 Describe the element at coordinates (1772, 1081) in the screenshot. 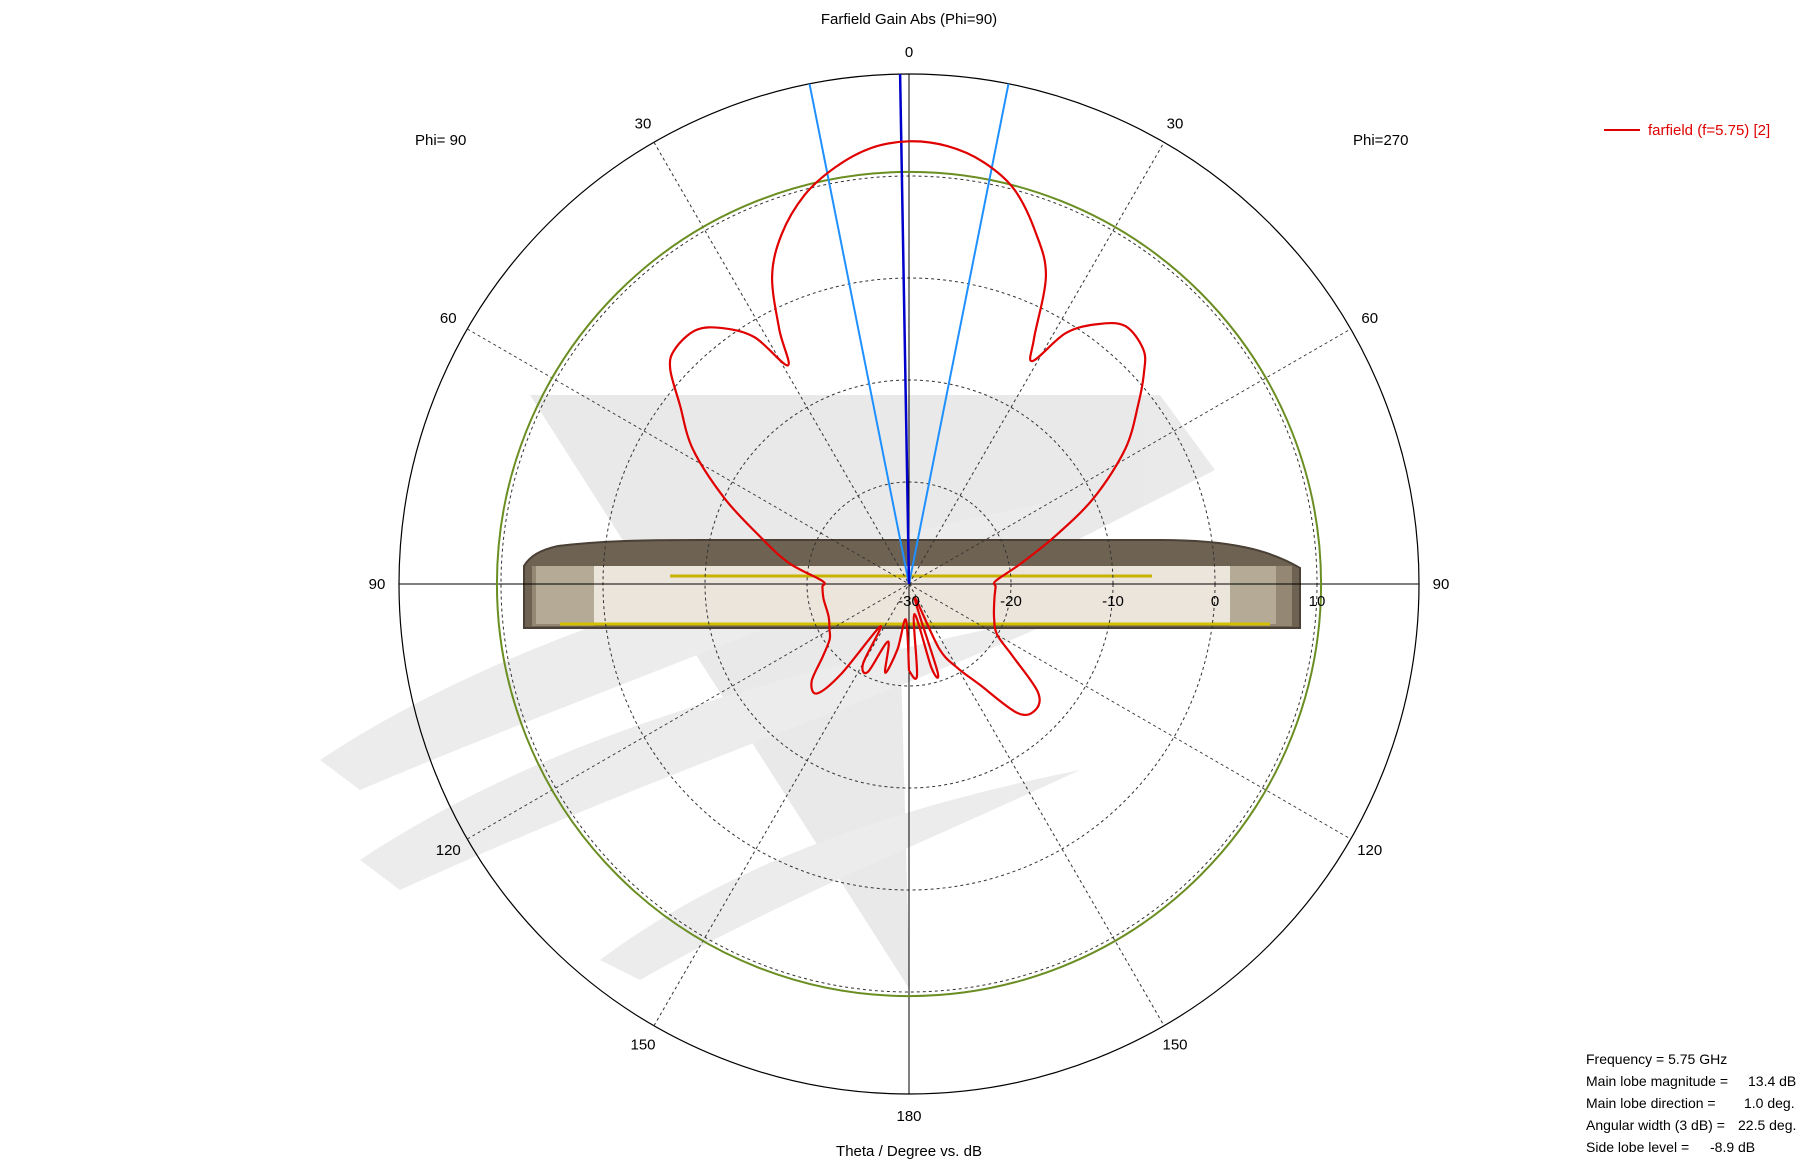

I see `stat-main-lobe-magnitude-value: 13.4 dB` at that location.